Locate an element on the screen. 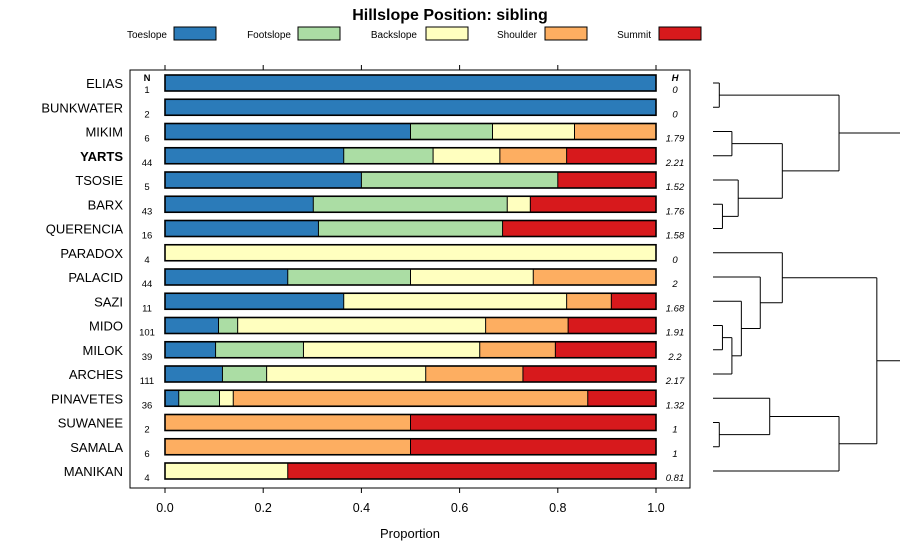 The height and width of the screenshot is (560, 900). row-n-value: 111 is located at coordinates (147, 381).